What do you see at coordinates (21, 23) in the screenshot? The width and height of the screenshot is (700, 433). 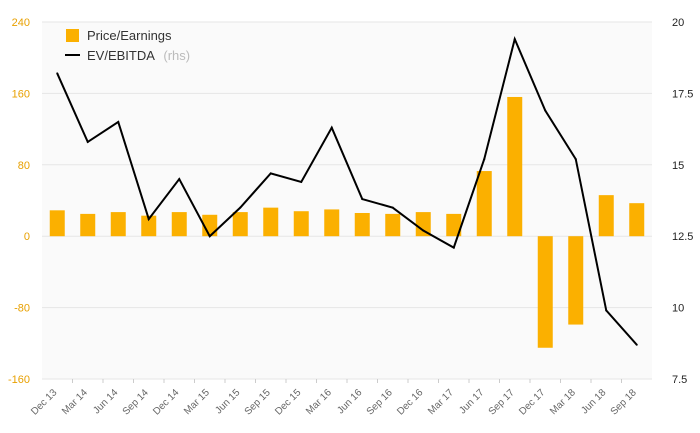 I see `left-tick-label: 240` at bounding box center [21, 23].